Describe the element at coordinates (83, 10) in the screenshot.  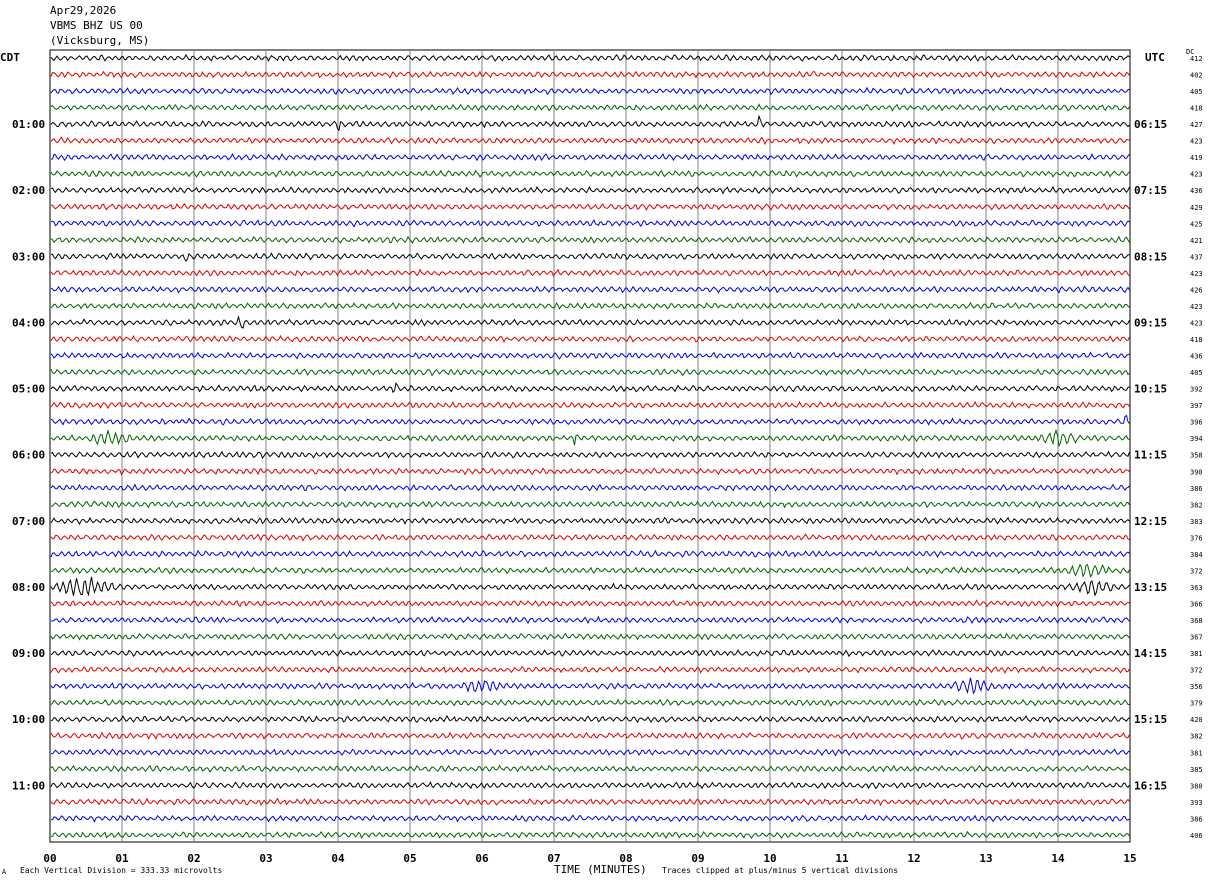
I see `header-date: Apr29,2026` at that location.